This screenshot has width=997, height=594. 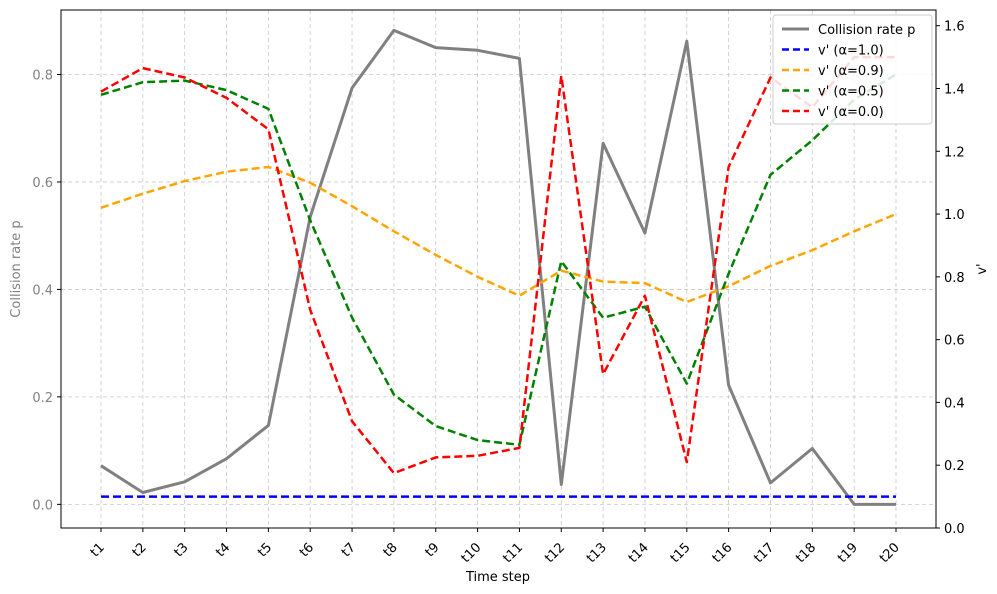 What do you see at coordinates (497, 577) in the screenshot?
I see `x-axis-title: Time step` at bounding box center [497, 577].